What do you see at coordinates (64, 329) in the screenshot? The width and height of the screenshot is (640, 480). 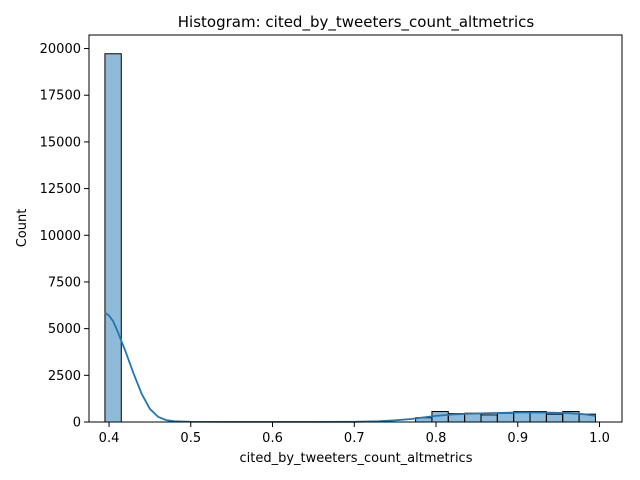 I see `y-tick-label-2: 5000` at bounding box center [64, 329].